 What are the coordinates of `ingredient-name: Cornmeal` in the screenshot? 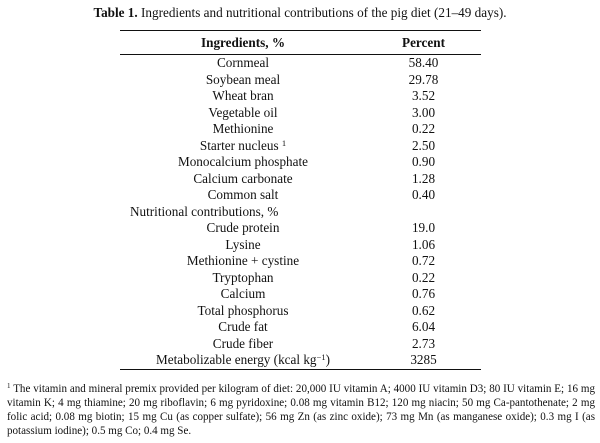 It's located at (243, 63).